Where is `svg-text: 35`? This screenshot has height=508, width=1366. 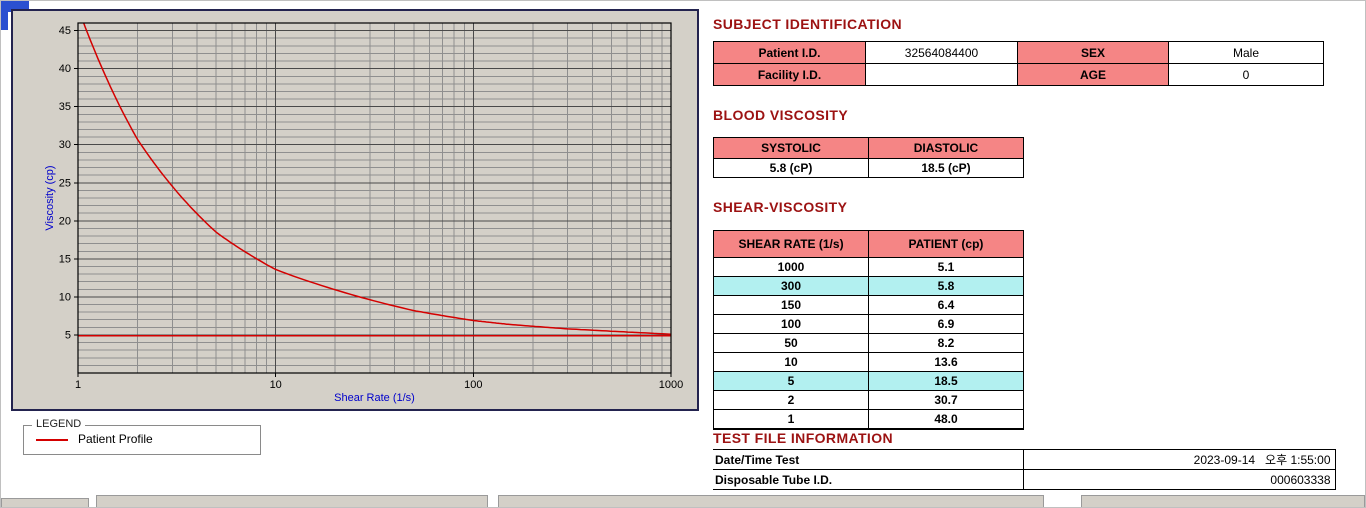 svg-text: 35 is located at coordinates (65, 107).